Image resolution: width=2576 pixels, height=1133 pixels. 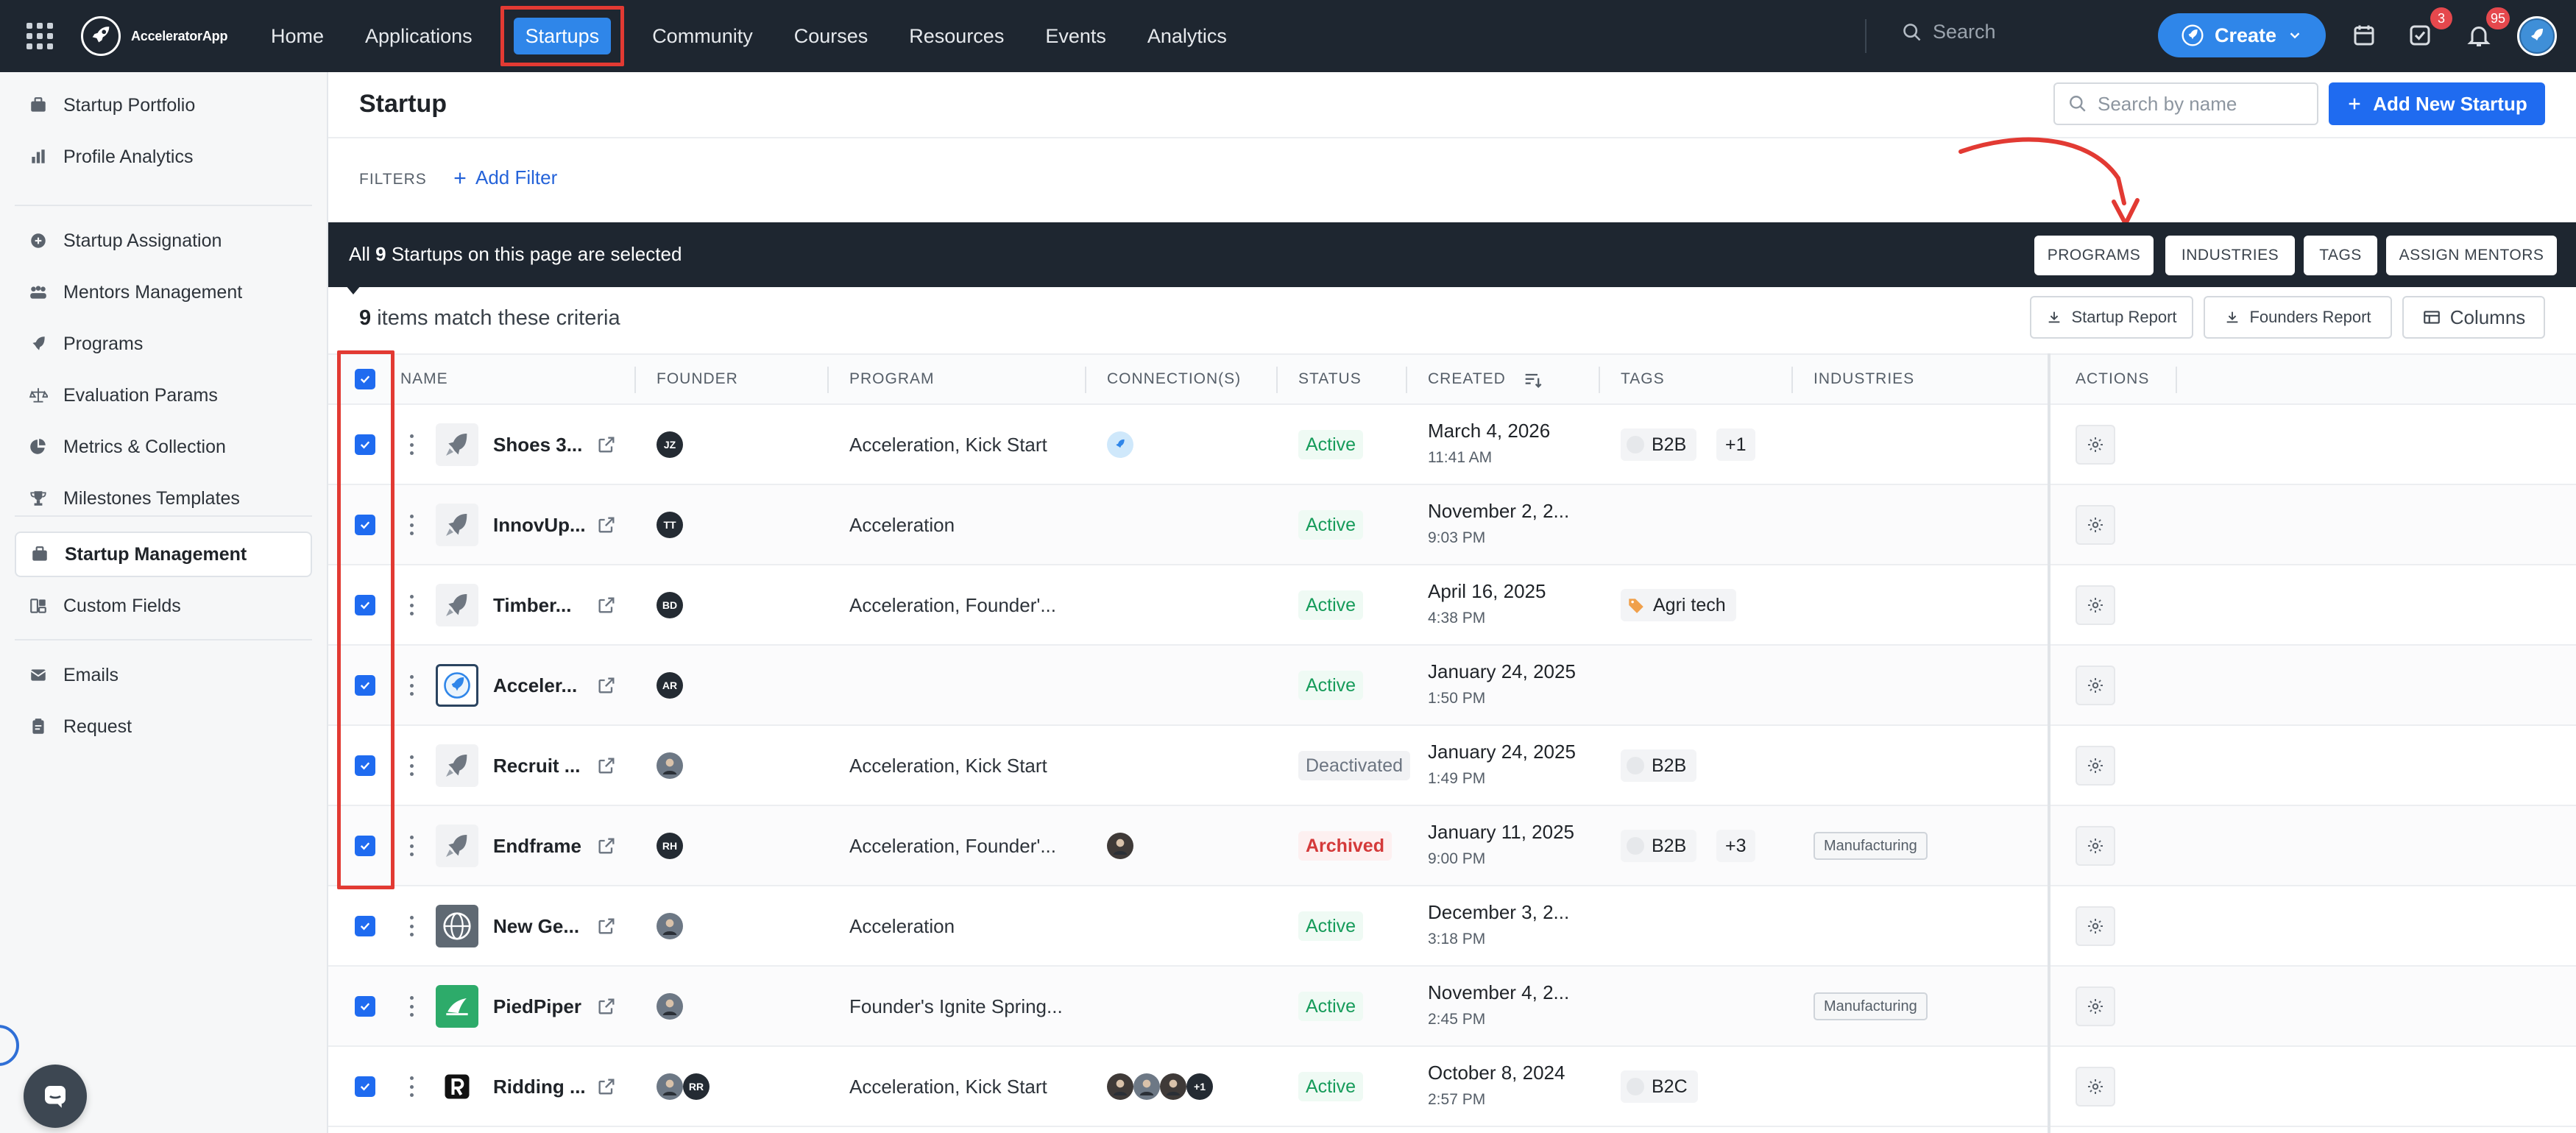 I want to click on nav-events: Events, so click(x=1075, y=36).